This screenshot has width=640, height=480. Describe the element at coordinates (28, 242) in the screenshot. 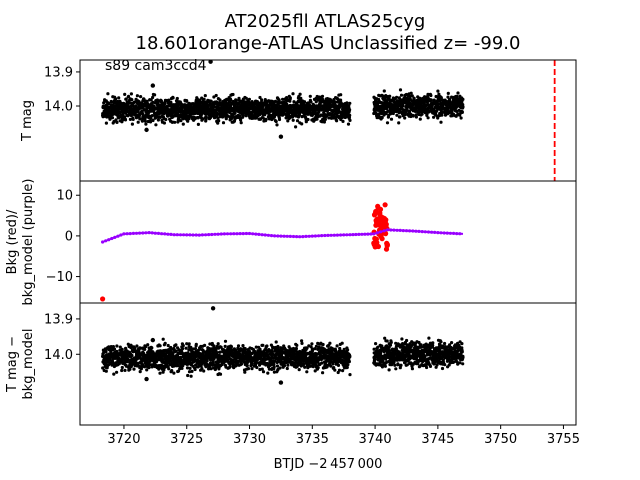

I see `y-axis-label: bkg_model (purple)` at that location.